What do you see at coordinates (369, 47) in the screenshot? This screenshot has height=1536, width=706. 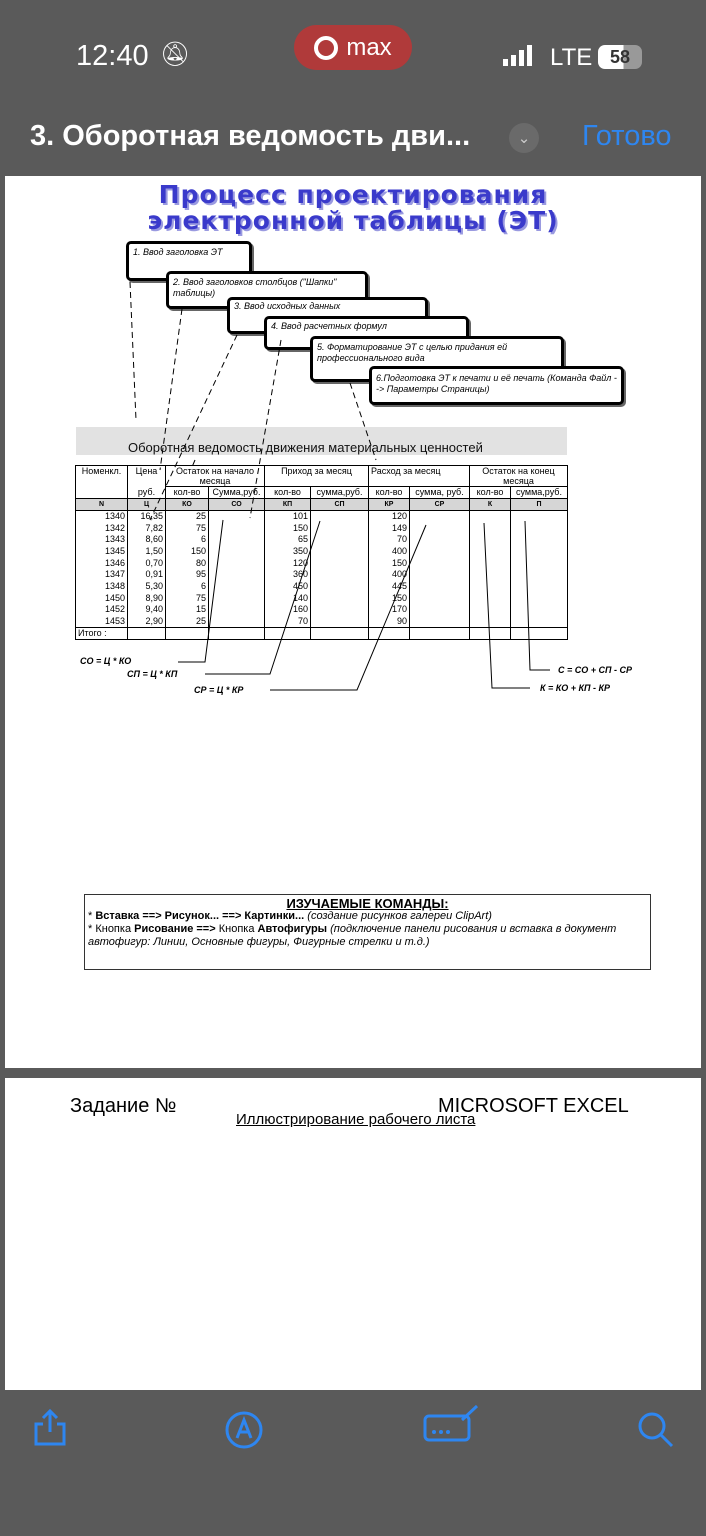 I see `max-label: max` at bounding box center [369, 47].